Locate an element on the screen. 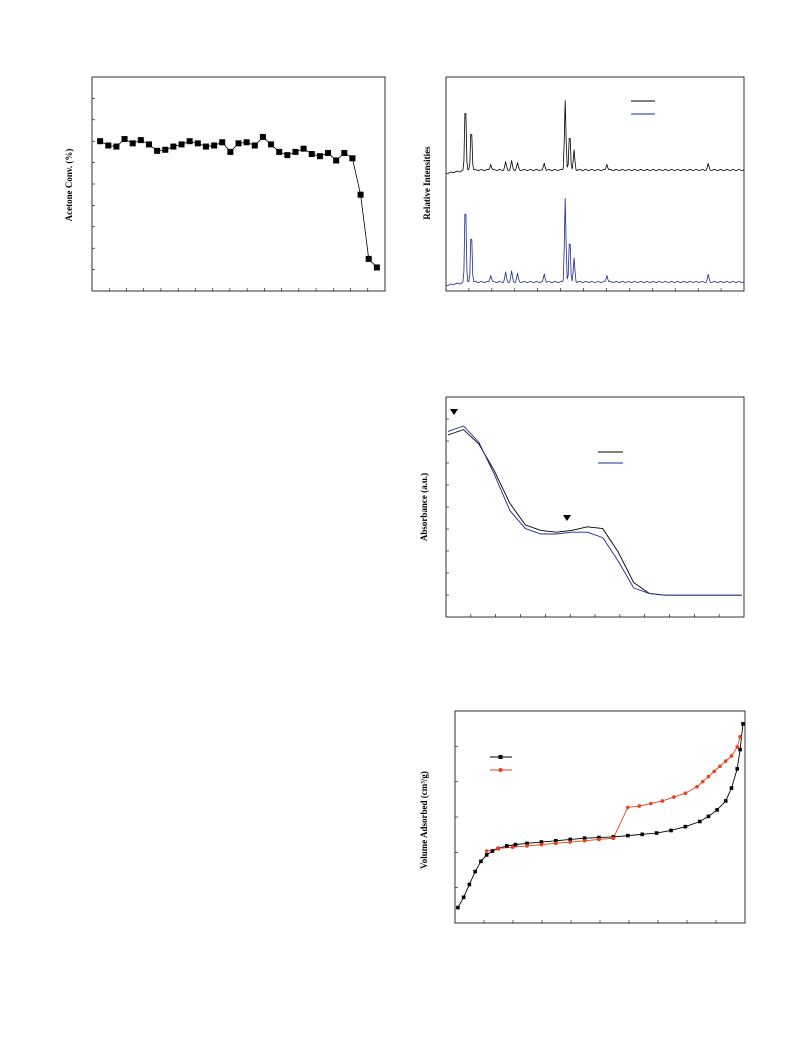  chart-absorbance: Absorbance (a.u.) is located at coordinates (582, 507).